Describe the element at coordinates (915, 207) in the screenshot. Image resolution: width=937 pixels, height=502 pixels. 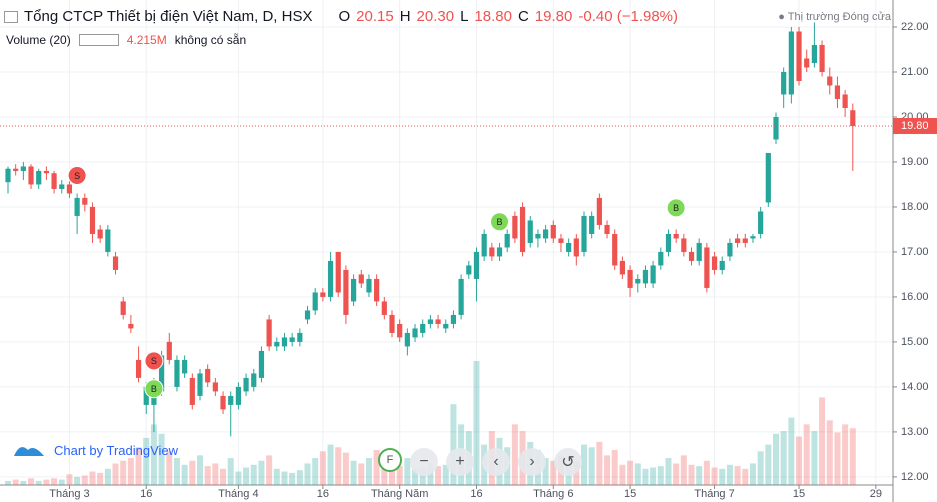
I see `y-tick-label: 18.00` at that location.